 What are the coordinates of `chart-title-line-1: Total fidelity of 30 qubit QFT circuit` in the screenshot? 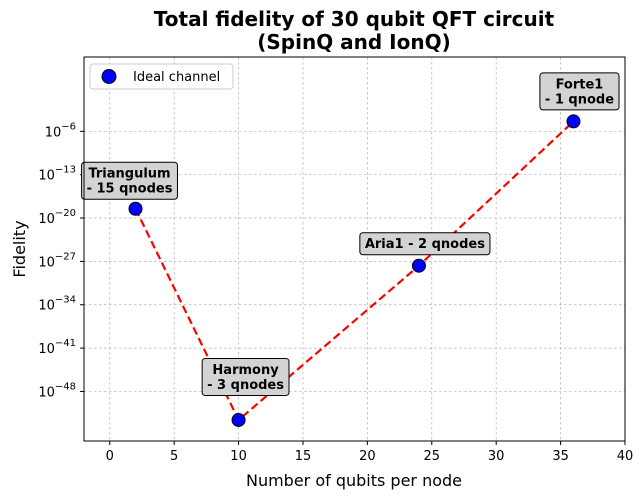 It's located at (354, 19).